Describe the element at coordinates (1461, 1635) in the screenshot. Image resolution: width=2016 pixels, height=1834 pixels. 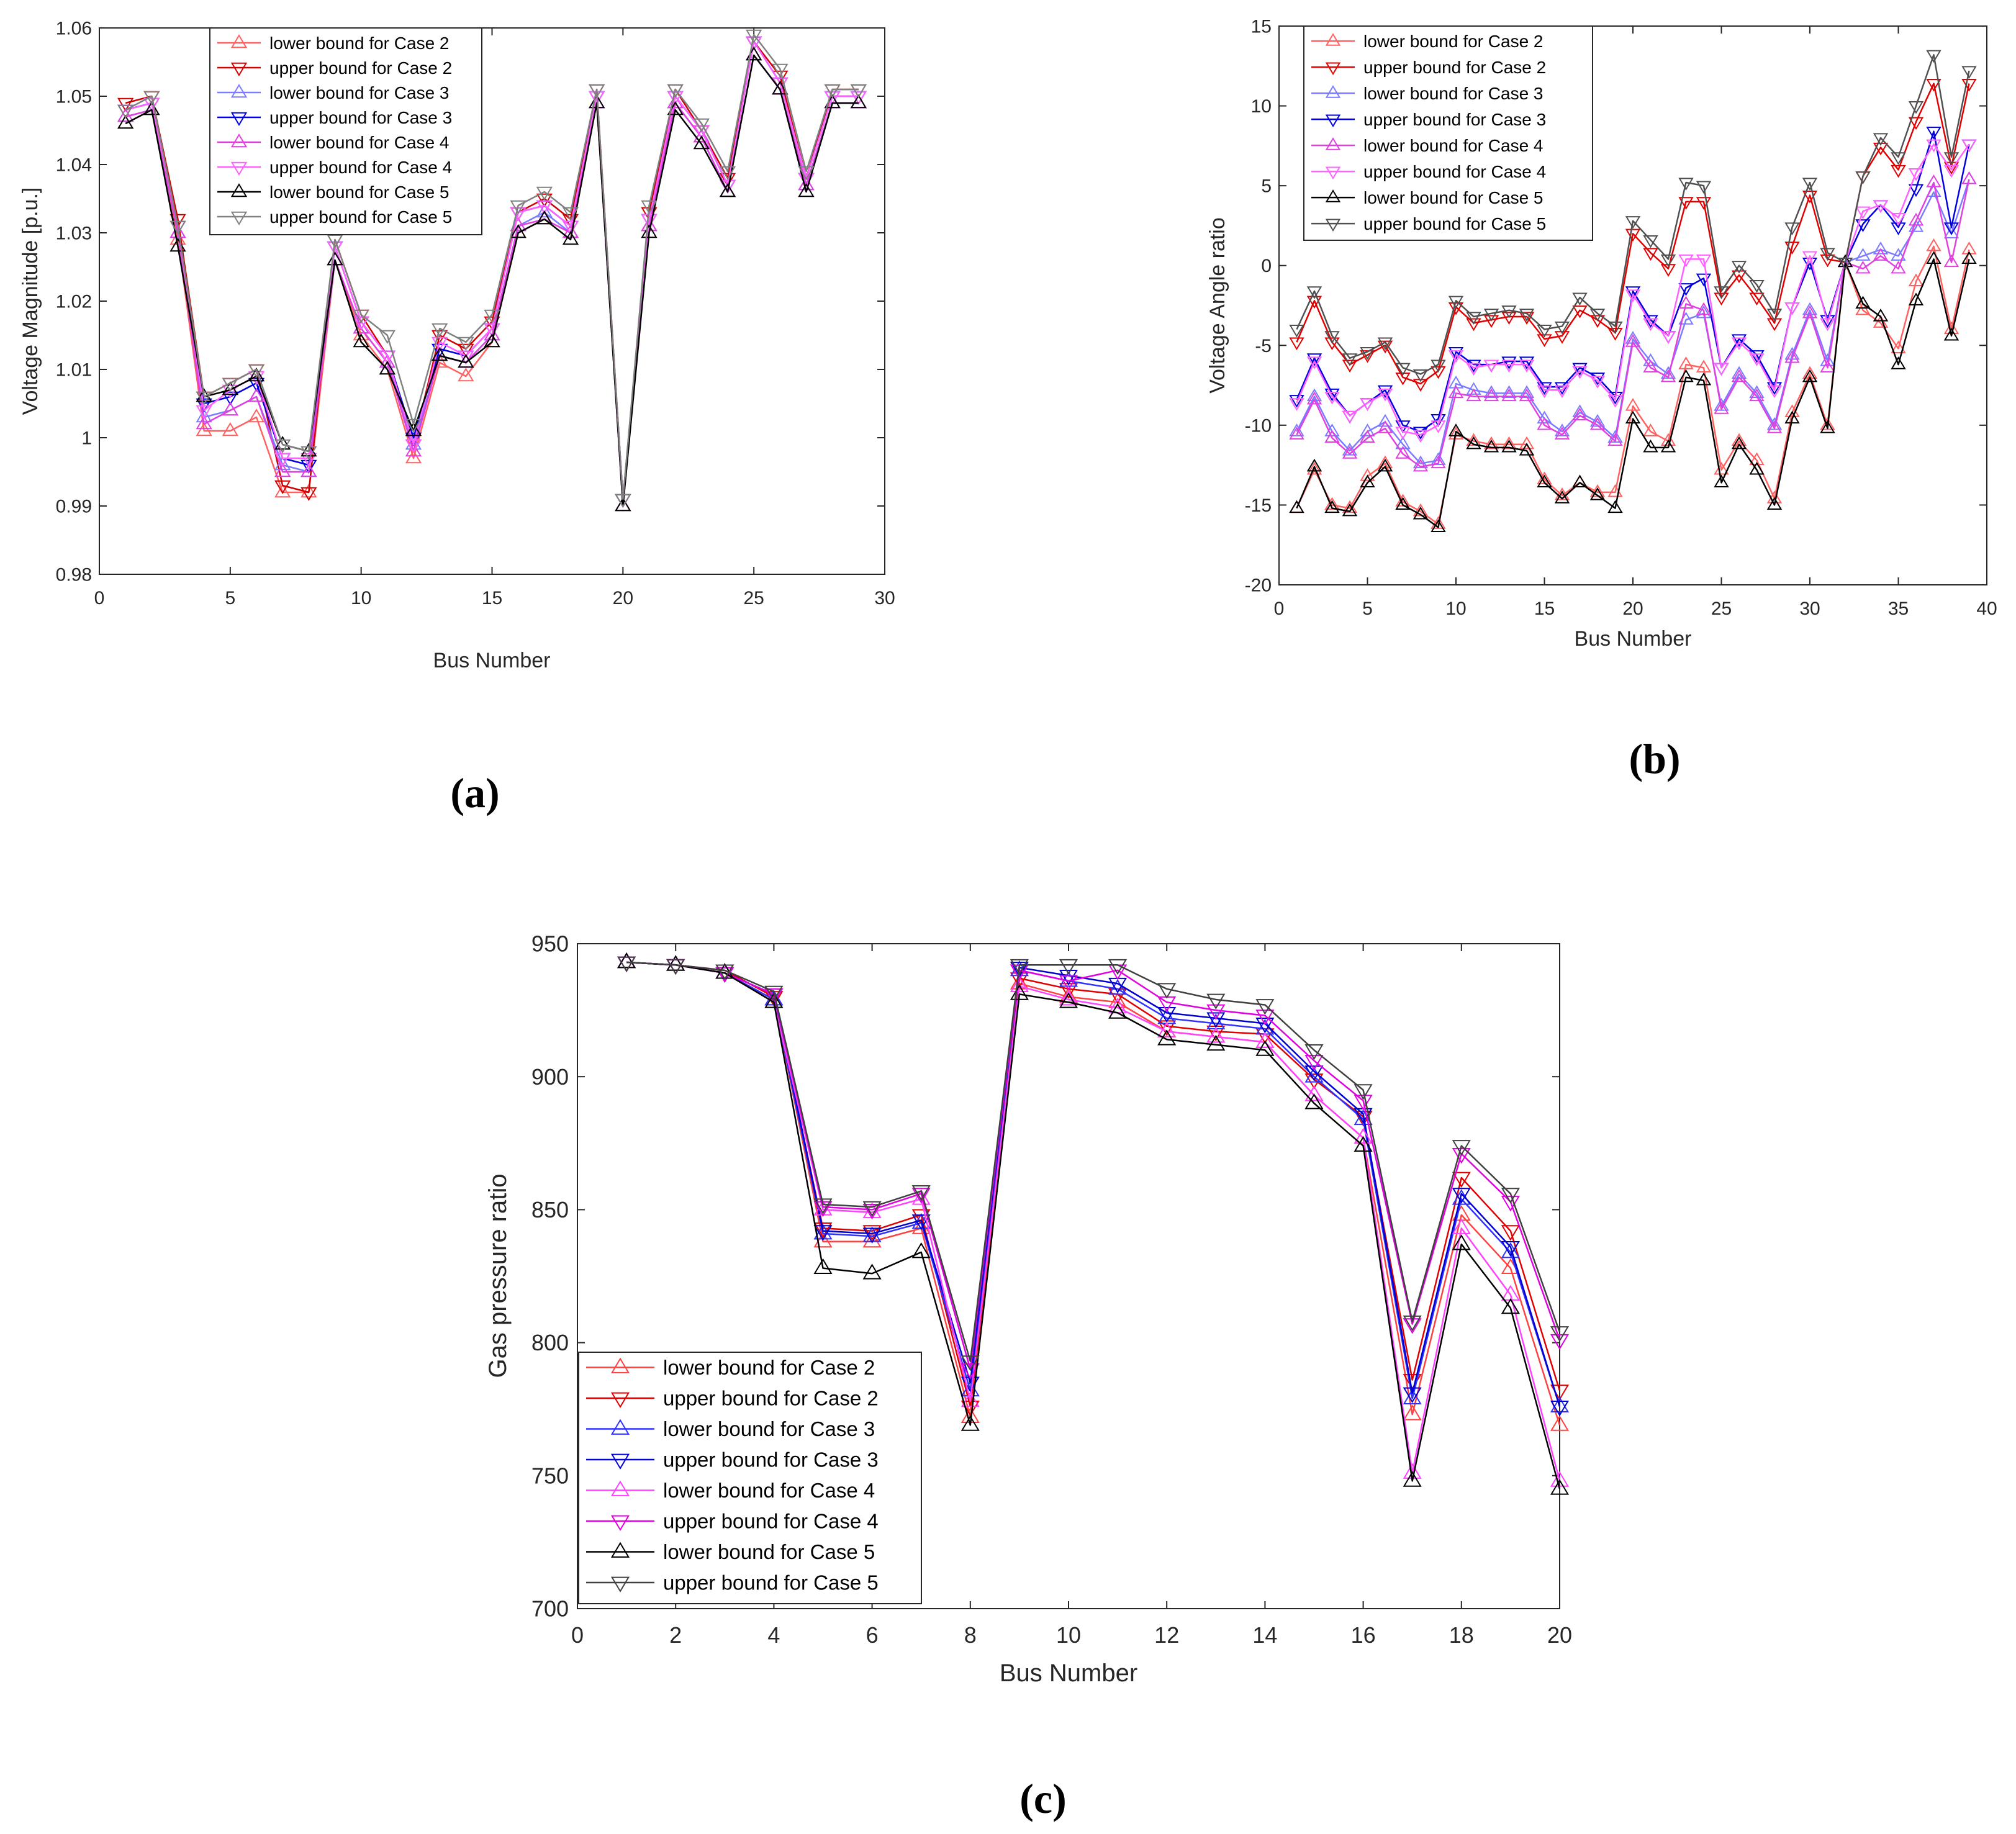
I see `x-tick-label: 18` at that location.